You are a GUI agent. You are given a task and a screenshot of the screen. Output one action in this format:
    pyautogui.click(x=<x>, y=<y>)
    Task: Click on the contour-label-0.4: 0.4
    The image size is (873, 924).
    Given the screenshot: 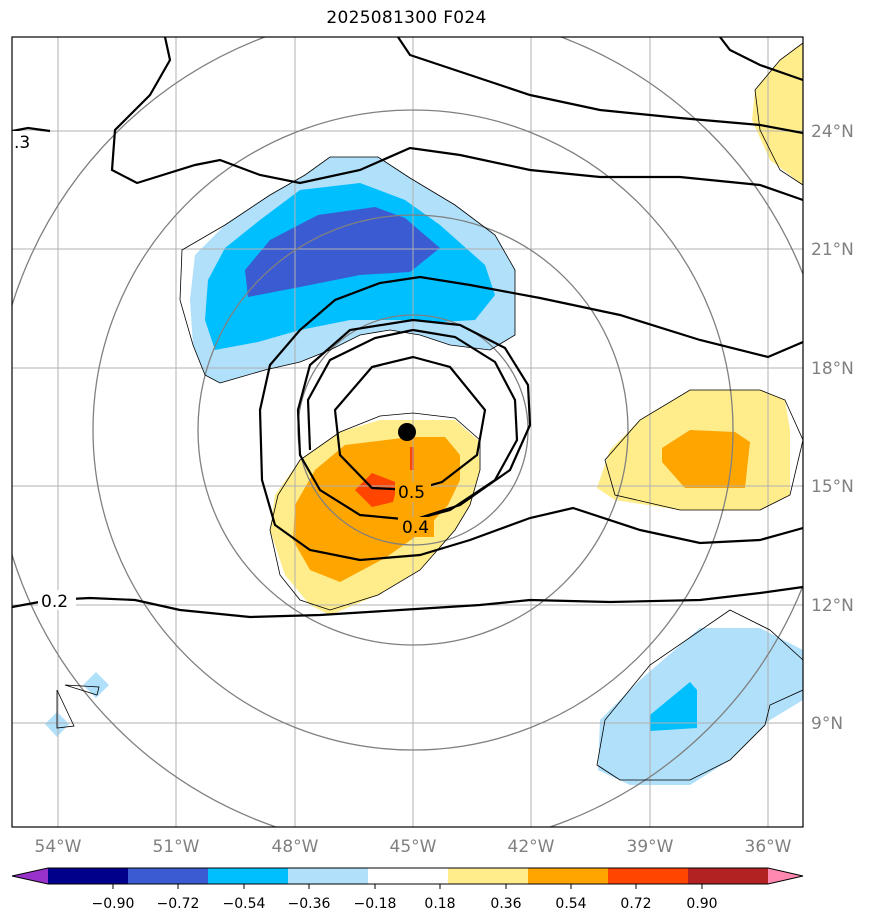 What is the action you would take?
    pyautogui.click(x=415, y=528)
    